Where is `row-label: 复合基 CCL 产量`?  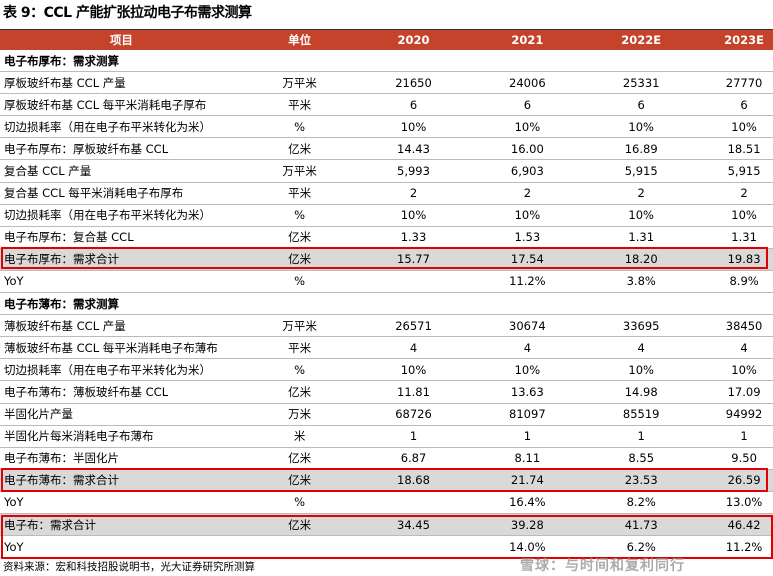
row-label: 复合基 CCL 产量 is located at coordinates (48, 171).